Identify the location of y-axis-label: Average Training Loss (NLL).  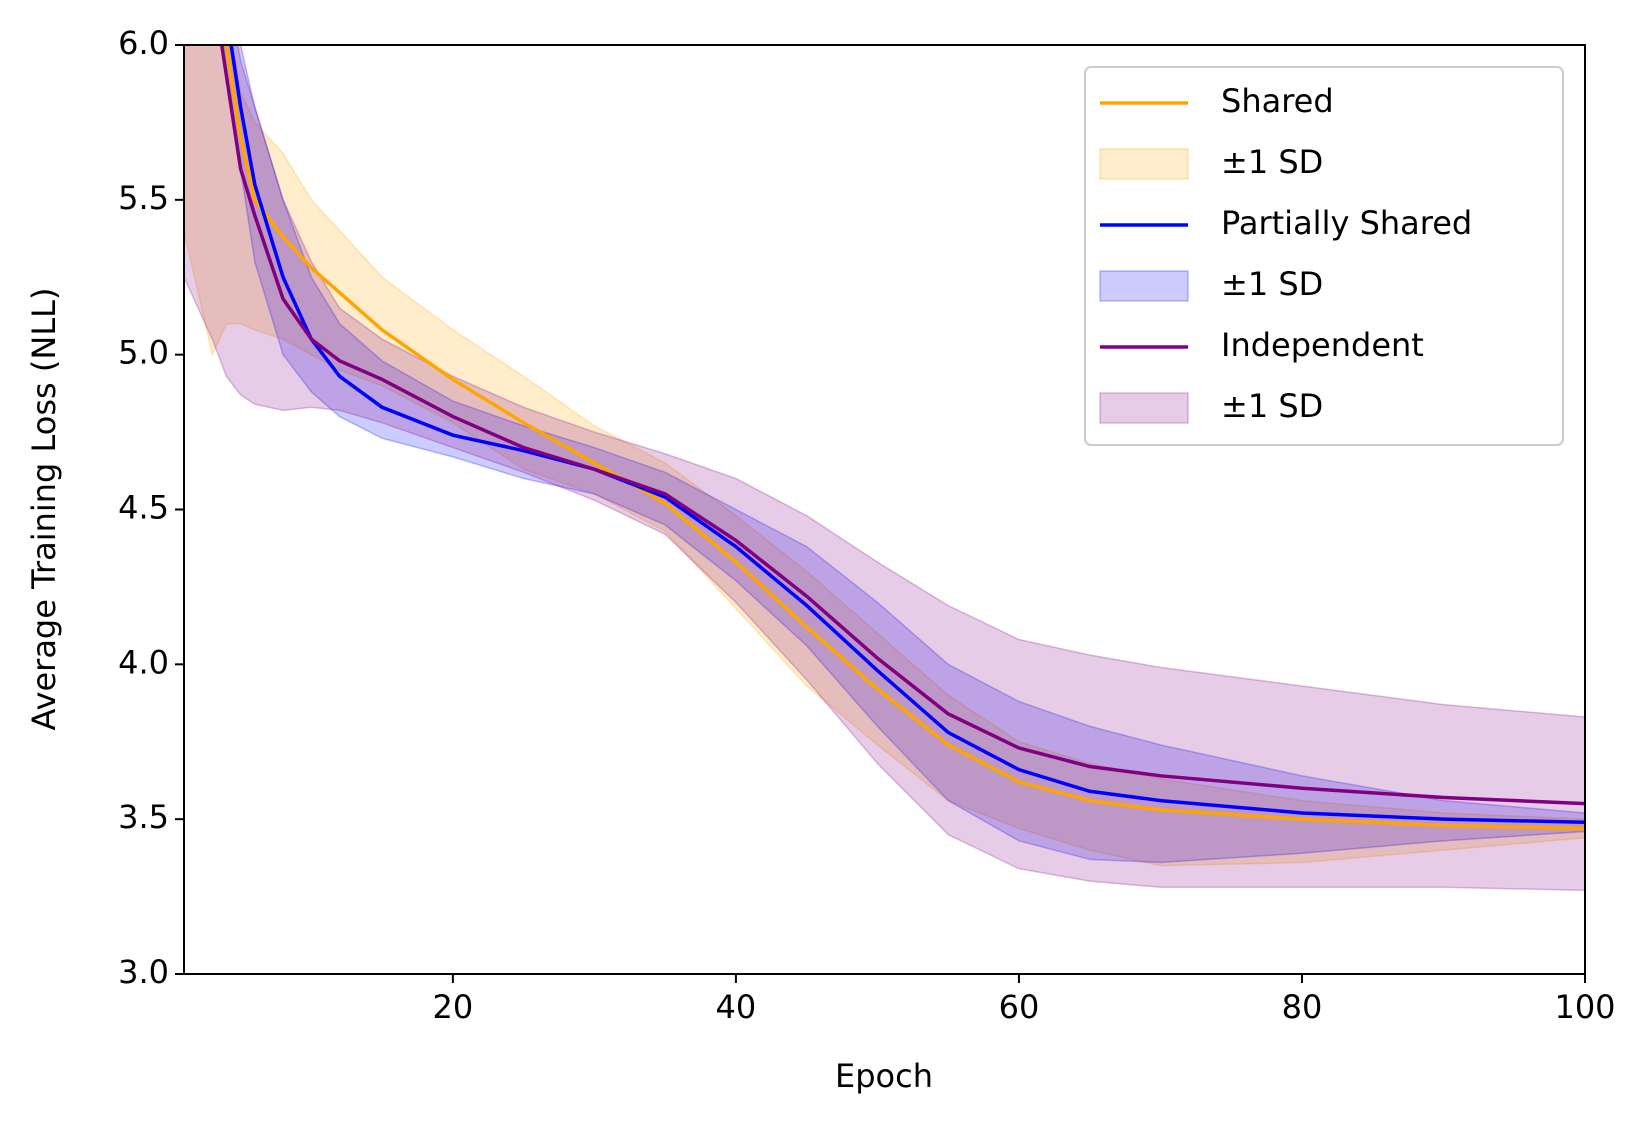
(44, 509).